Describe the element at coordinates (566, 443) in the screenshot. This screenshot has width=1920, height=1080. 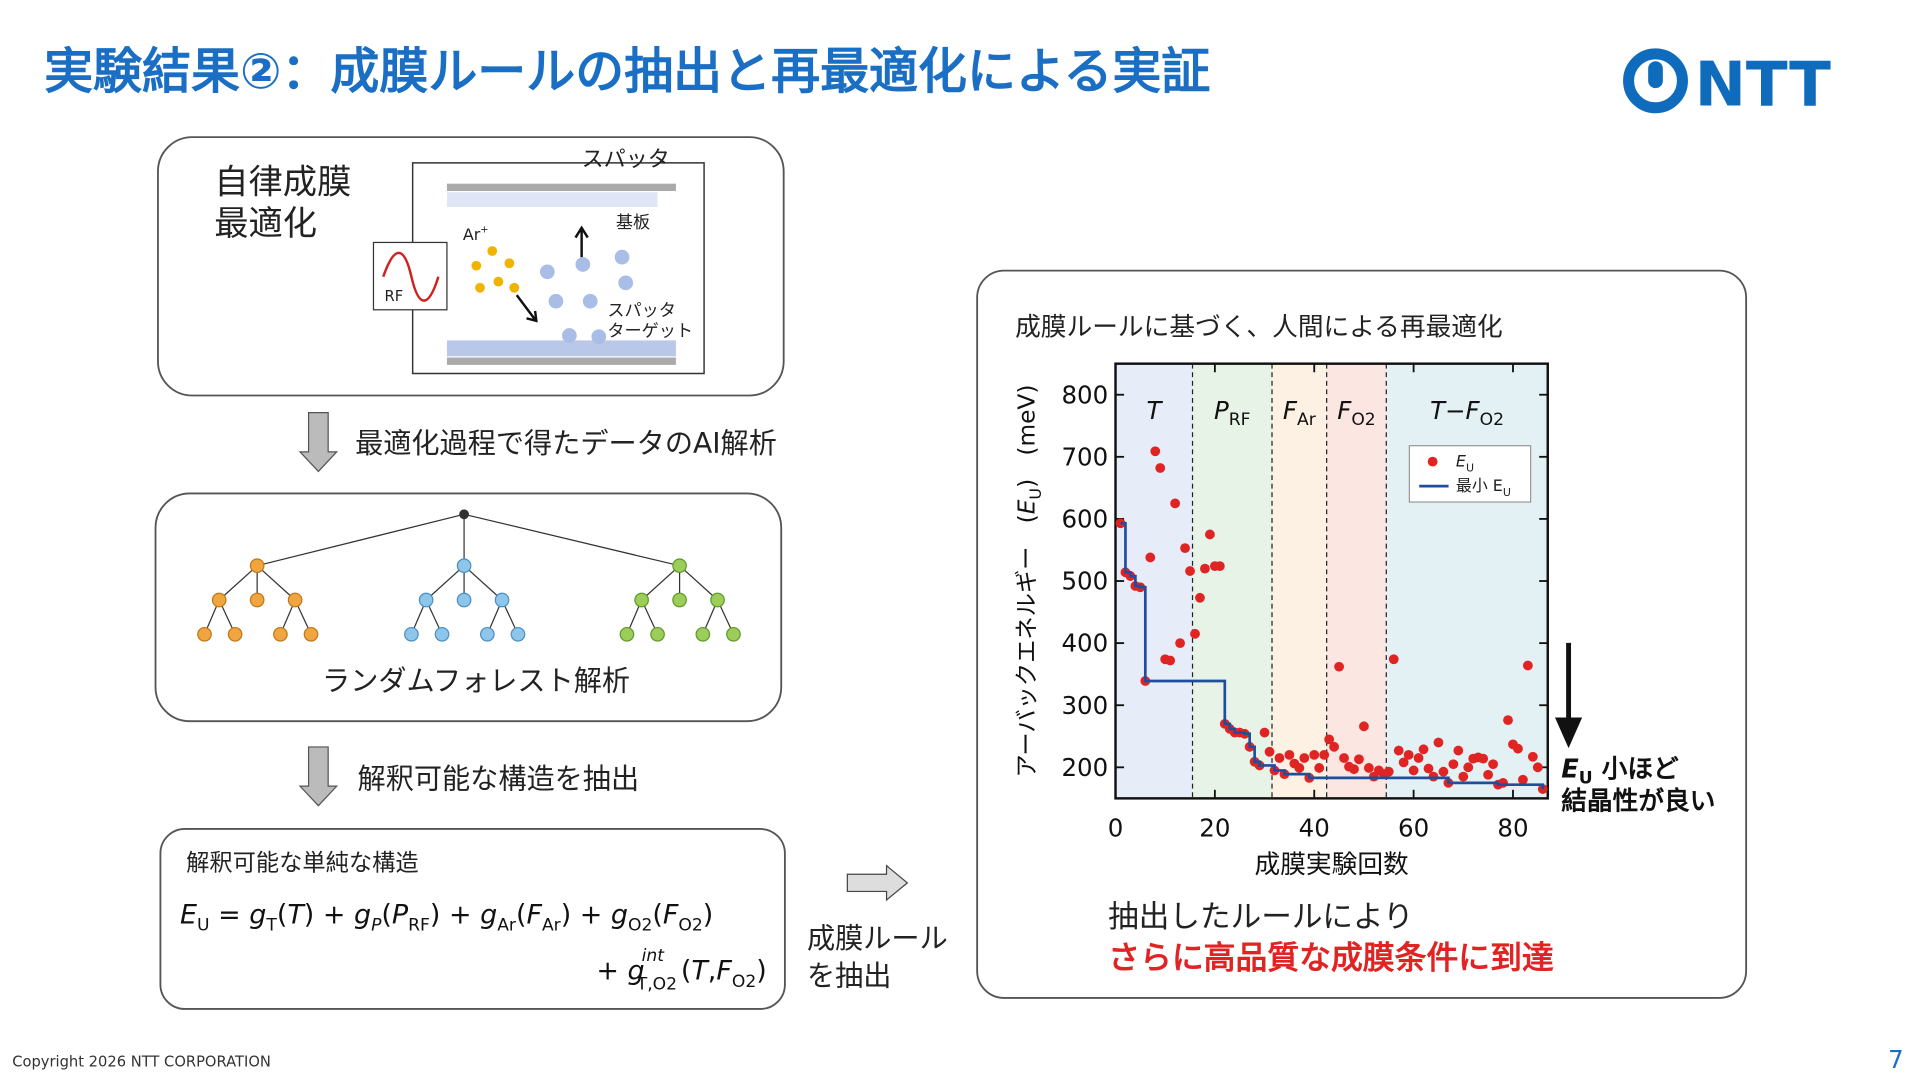
I see `step-label: 最適化過程で得たデータのAI解析` at that location.